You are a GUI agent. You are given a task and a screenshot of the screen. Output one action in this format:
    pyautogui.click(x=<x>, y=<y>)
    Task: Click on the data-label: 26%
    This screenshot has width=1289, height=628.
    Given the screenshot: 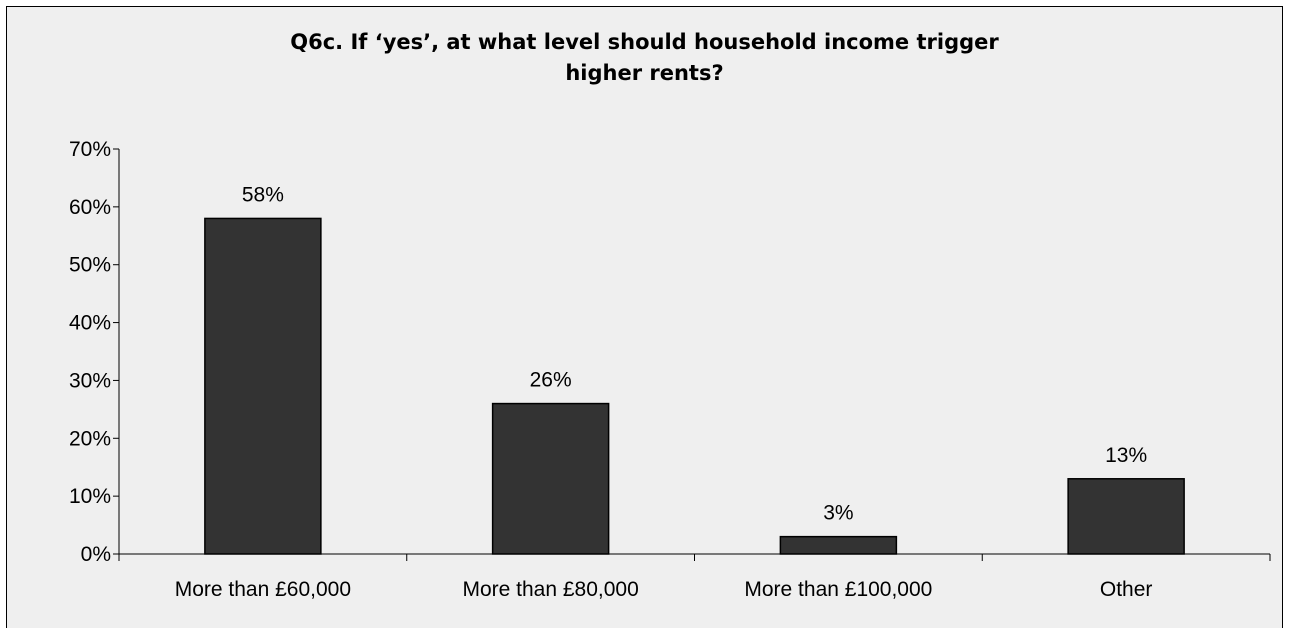 What is the action you would take?
    pyautogui.click(x=551, y=380)
    